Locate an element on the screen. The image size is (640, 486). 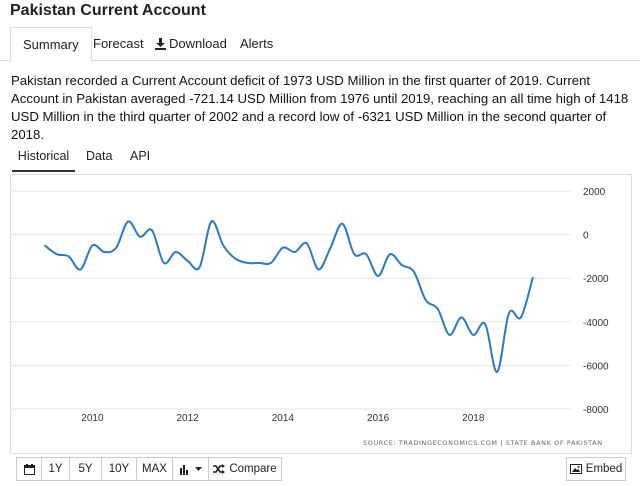
range-max-button: MAX is located at coordinates (154, 469).